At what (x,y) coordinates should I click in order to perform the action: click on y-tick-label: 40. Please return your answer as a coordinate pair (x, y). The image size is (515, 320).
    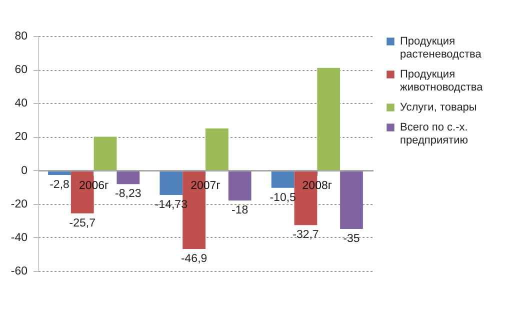
    Looking at the image, I should click on (21, 104).